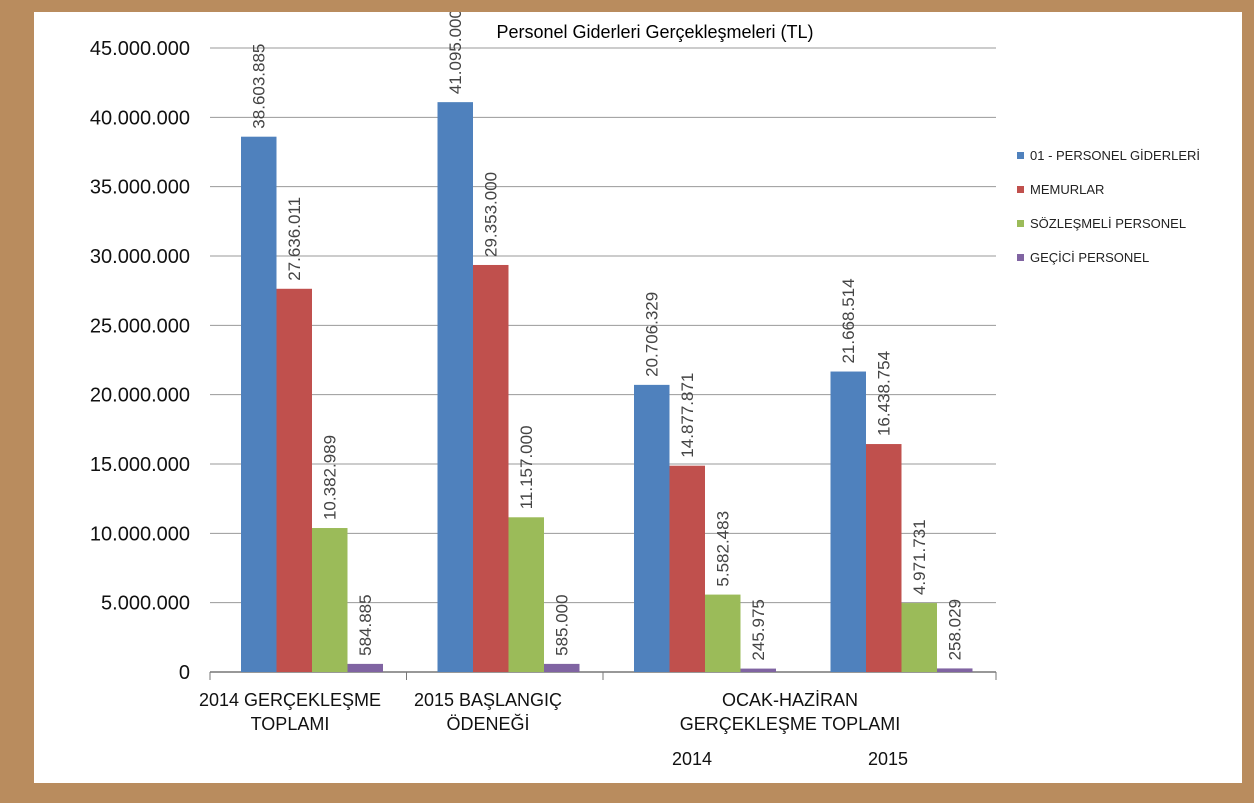  What do you see at coordinates (140, 118) in the screenshot?
I see `y-tick-label: 40.000.000` at bounding box center [140, 118].